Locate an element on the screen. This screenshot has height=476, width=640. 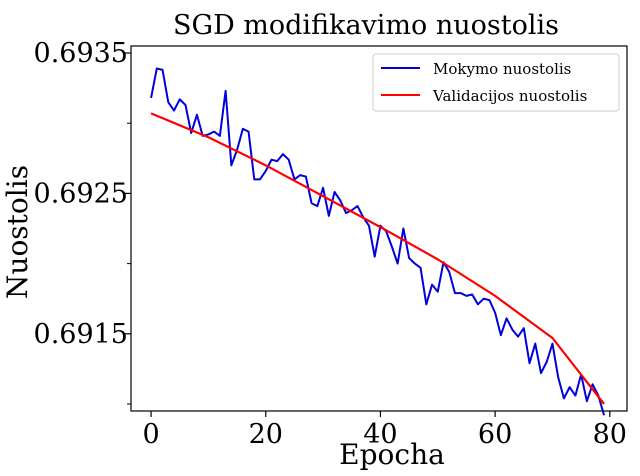
y-tick-label: 0.6925 is located at coordinates (81, 193).